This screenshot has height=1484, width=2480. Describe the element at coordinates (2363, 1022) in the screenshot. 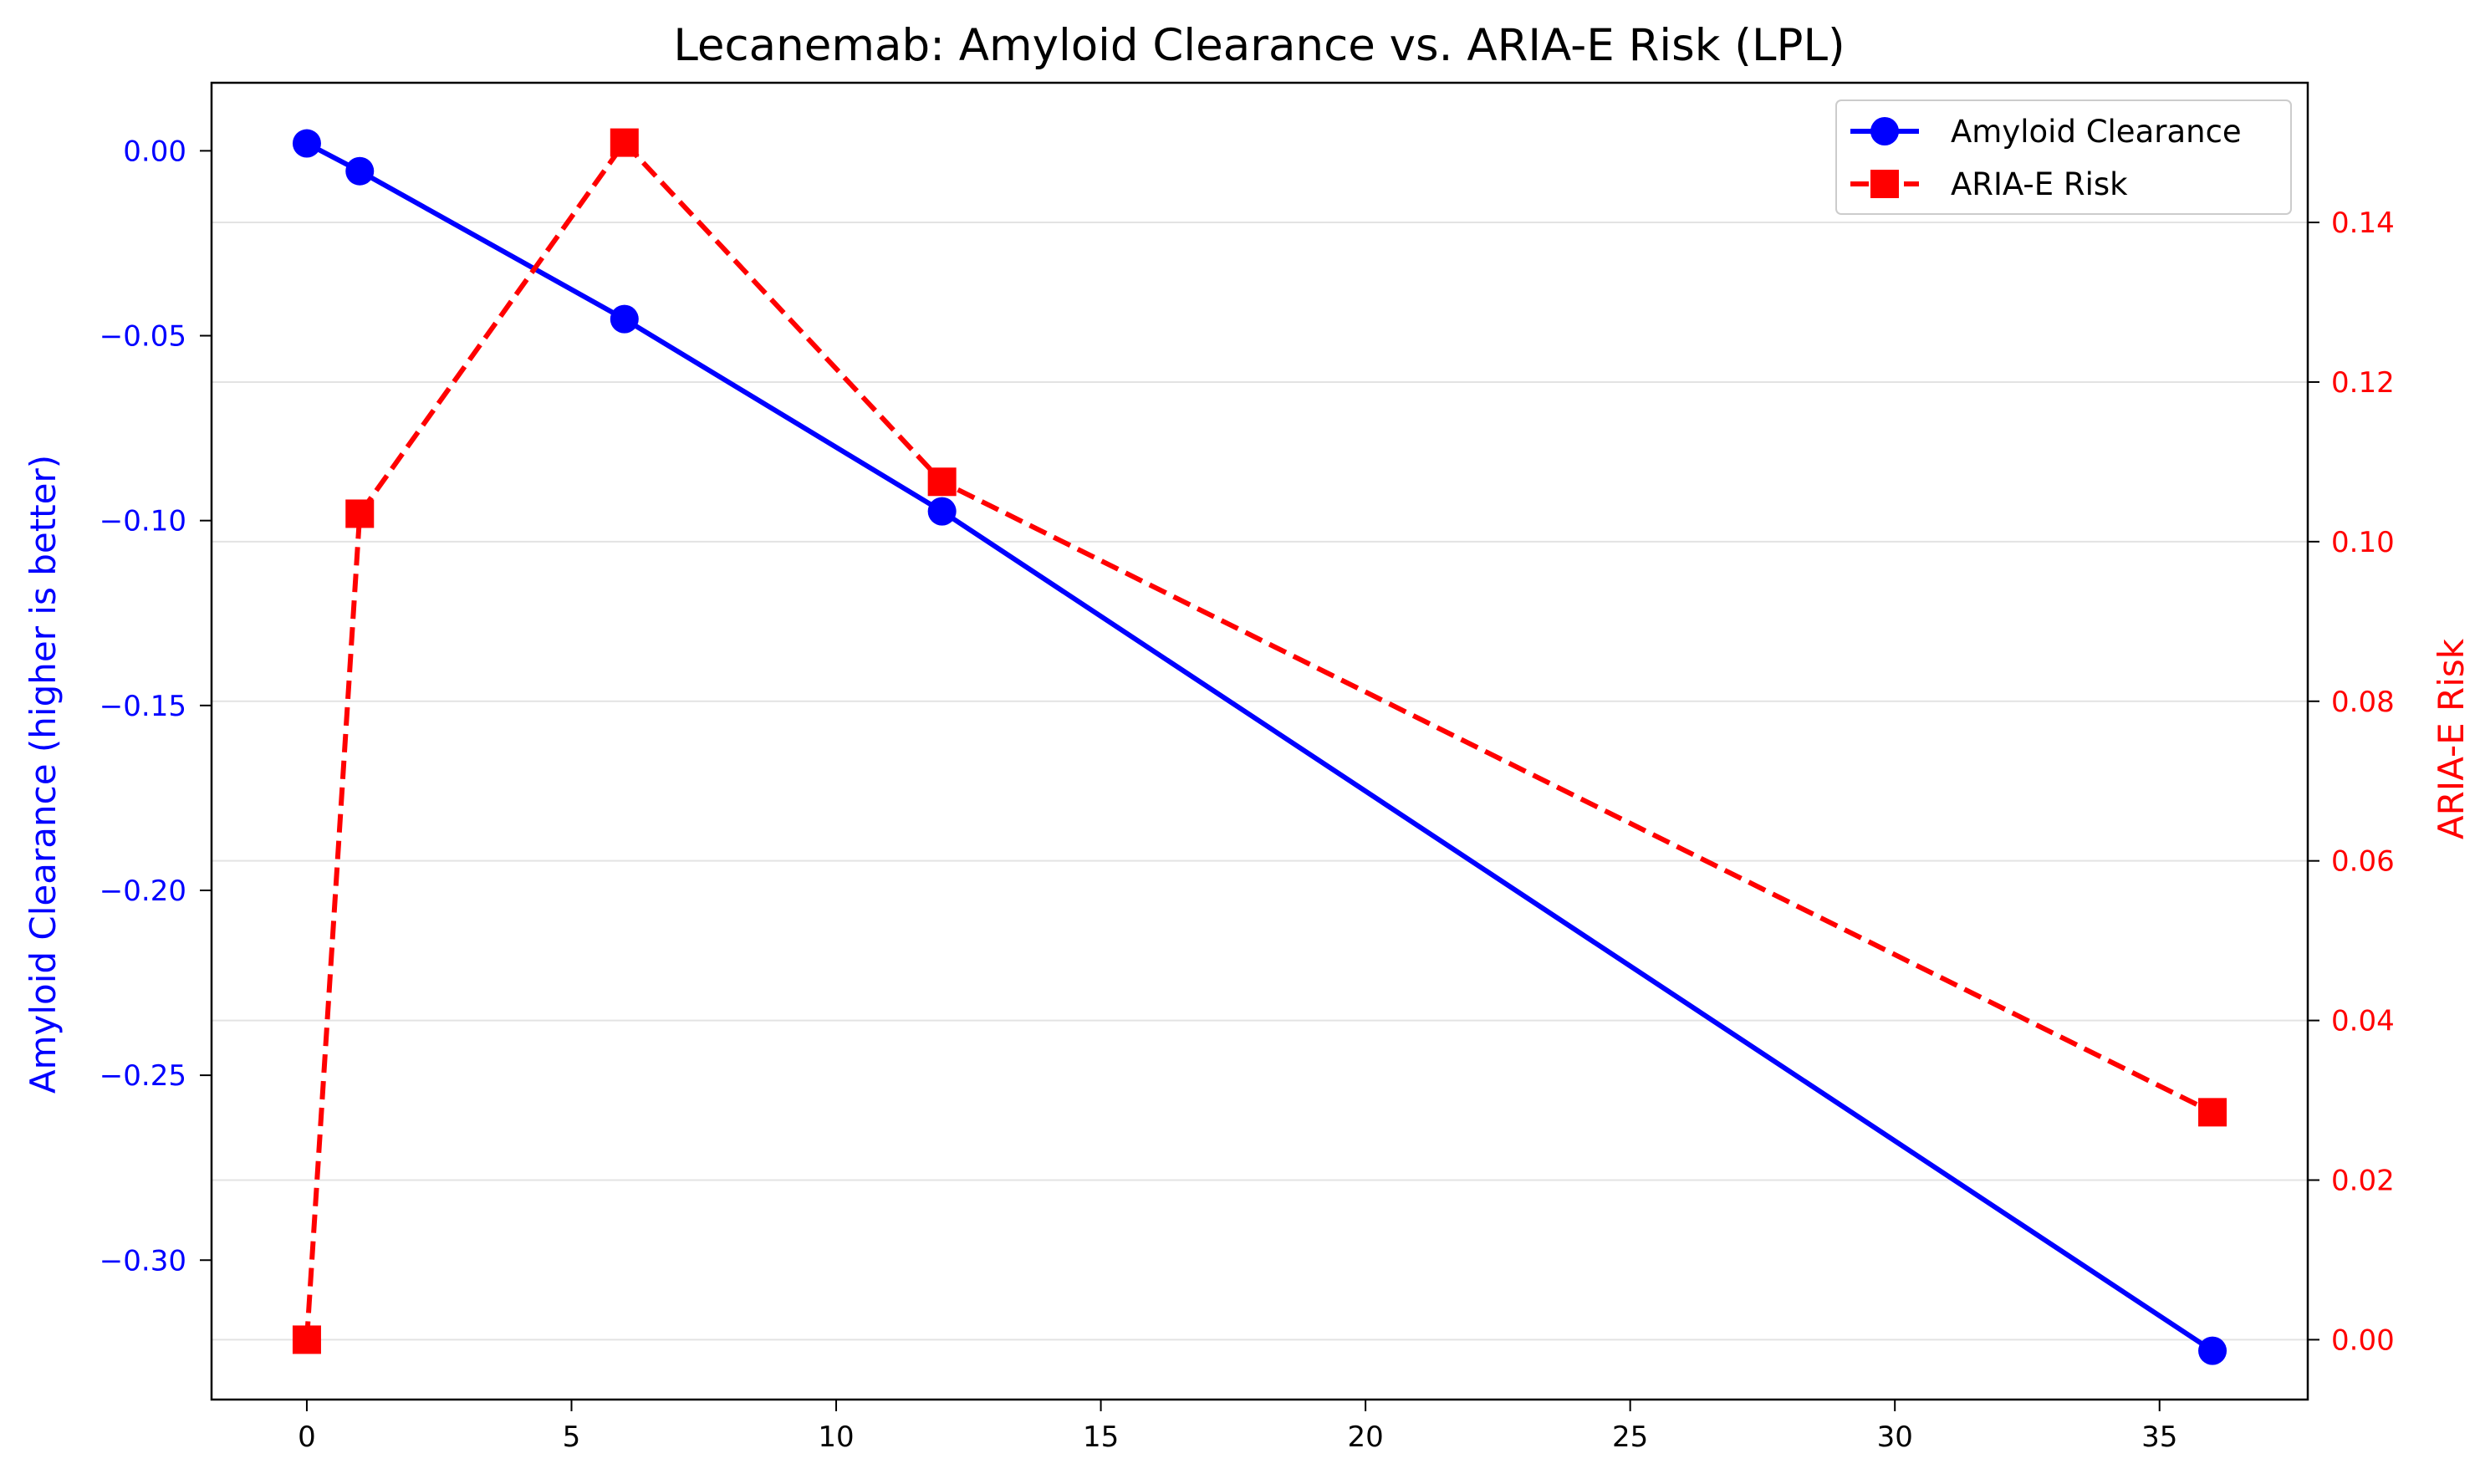

I see `y-right-tick-label: 0.04` at that location.